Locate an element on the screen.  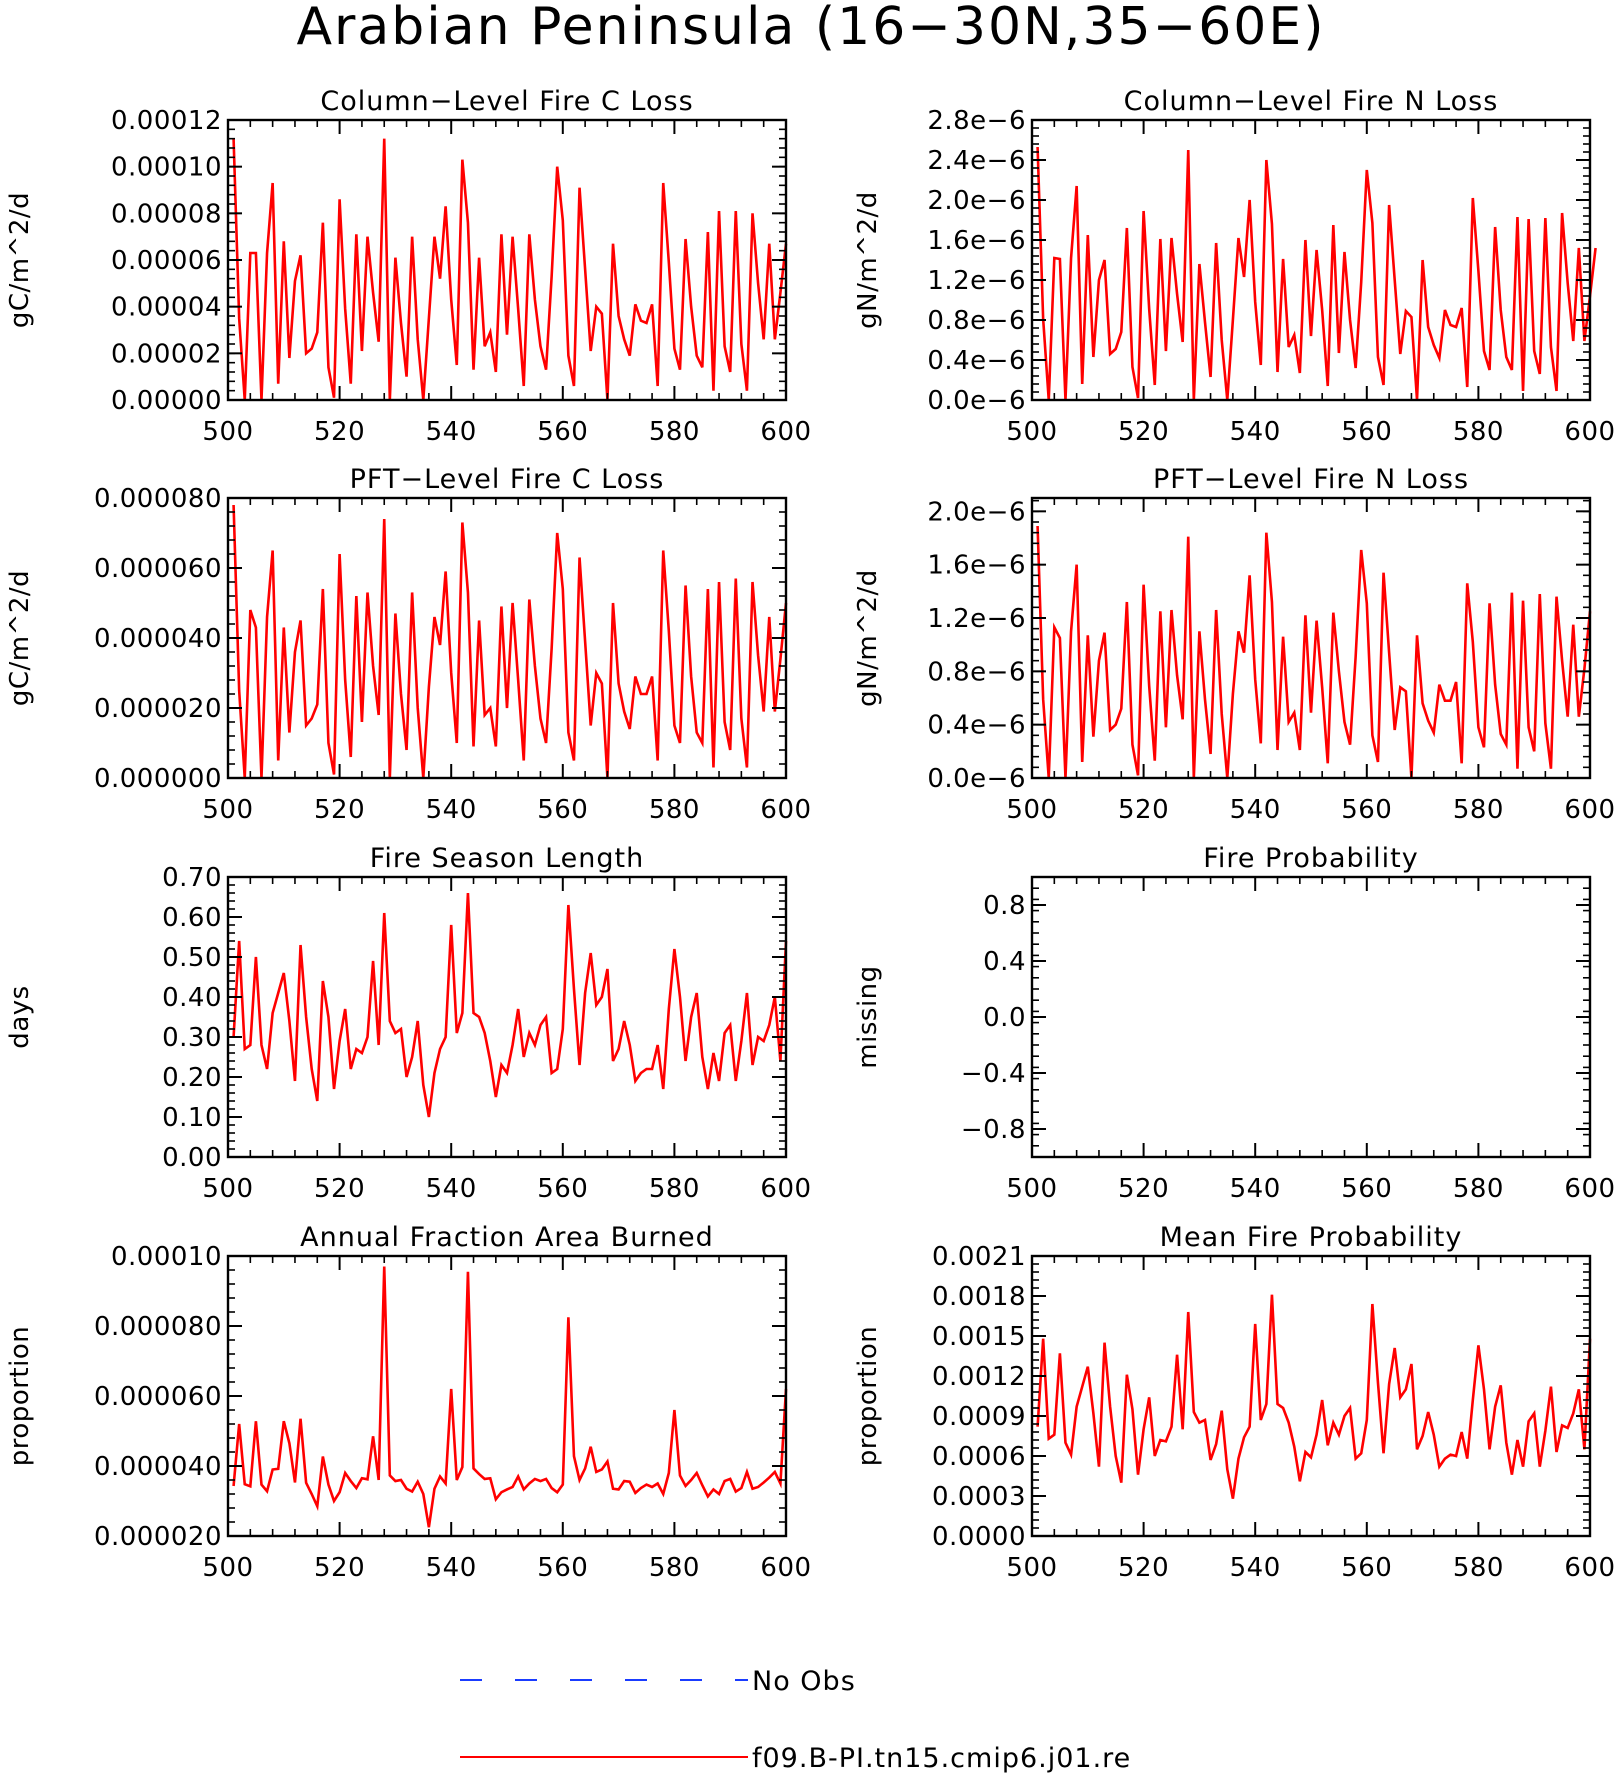
panel-title: PFT−Level Fire N Loss is located at coordinates (1311, 479).